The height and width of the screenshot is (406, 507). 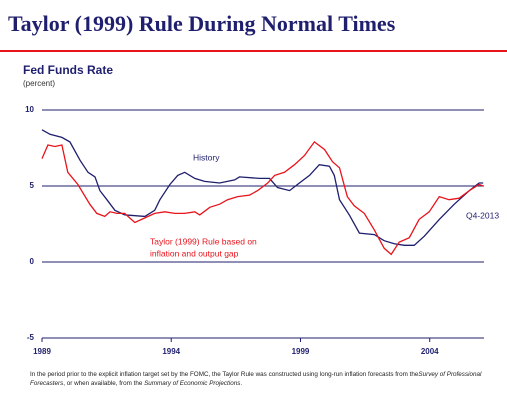 What do you see at coordinates (206, 157) in the screenshot?
I see `annotation: History` at bounding box center [206, 157].